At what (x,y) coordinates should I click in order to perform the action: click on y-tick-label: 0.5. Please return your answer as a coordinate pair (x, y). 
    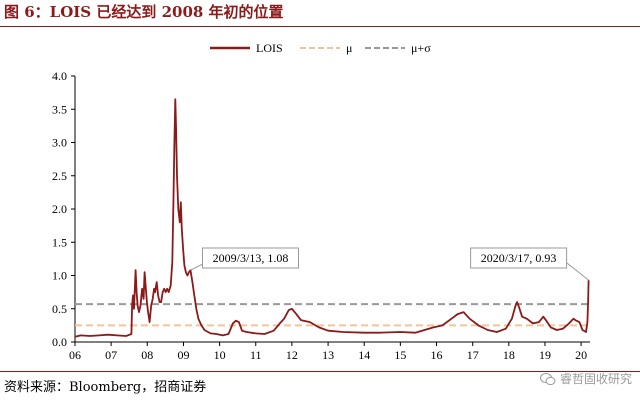
    Looking at the image, I should click on (59, 309).